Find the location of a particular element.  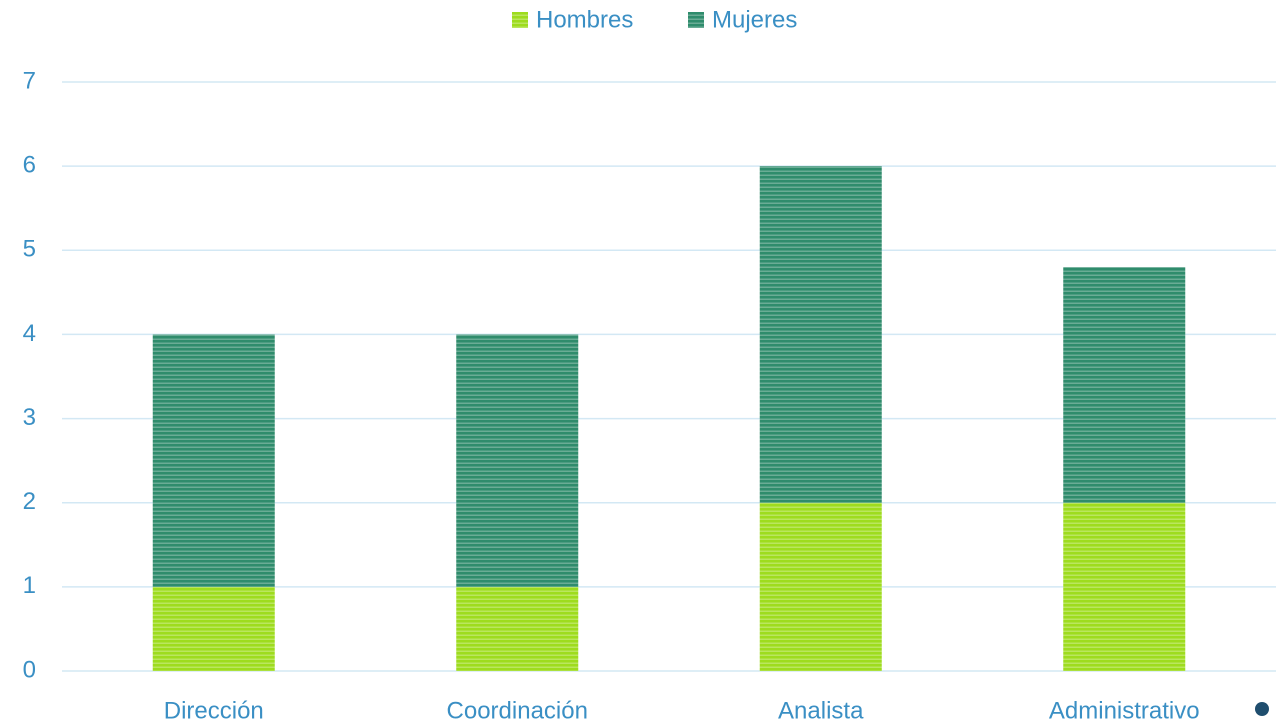

corner-dot is located at coordinates (1262, 709).